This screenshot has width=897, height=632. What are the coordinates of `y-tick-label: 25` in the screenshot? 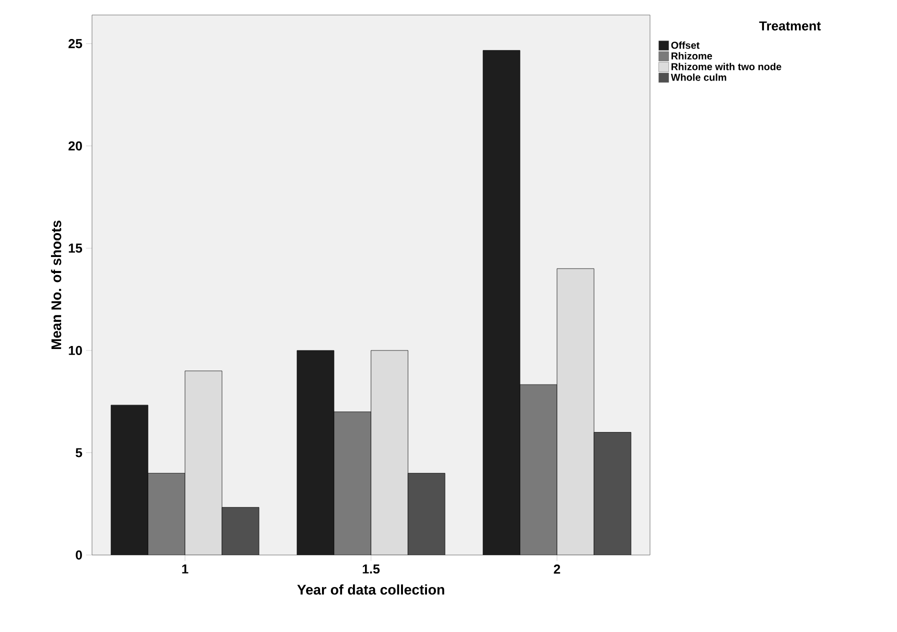 It's located at (75, 43).